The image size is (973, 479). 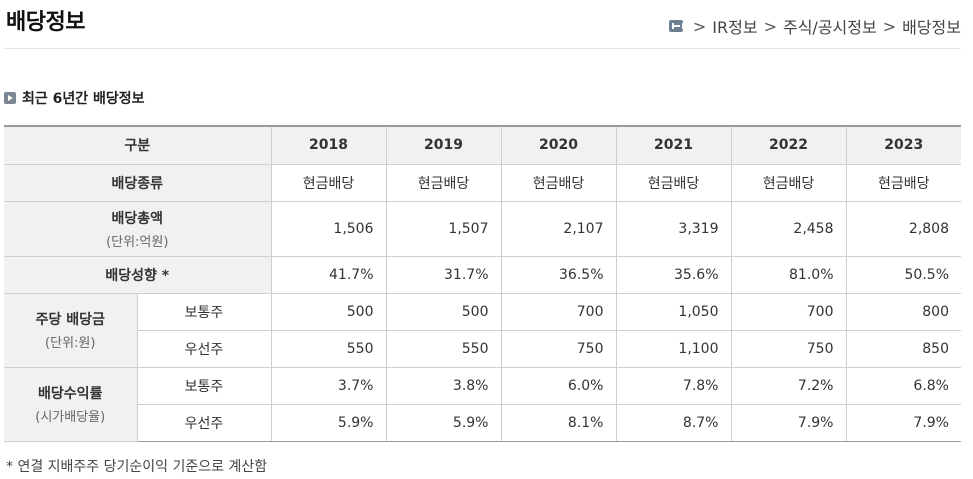 What do you see at coordinates (903, 274) in the screenshot?
I see `table-cell: 50.5%` at bounding box center [903, 274].